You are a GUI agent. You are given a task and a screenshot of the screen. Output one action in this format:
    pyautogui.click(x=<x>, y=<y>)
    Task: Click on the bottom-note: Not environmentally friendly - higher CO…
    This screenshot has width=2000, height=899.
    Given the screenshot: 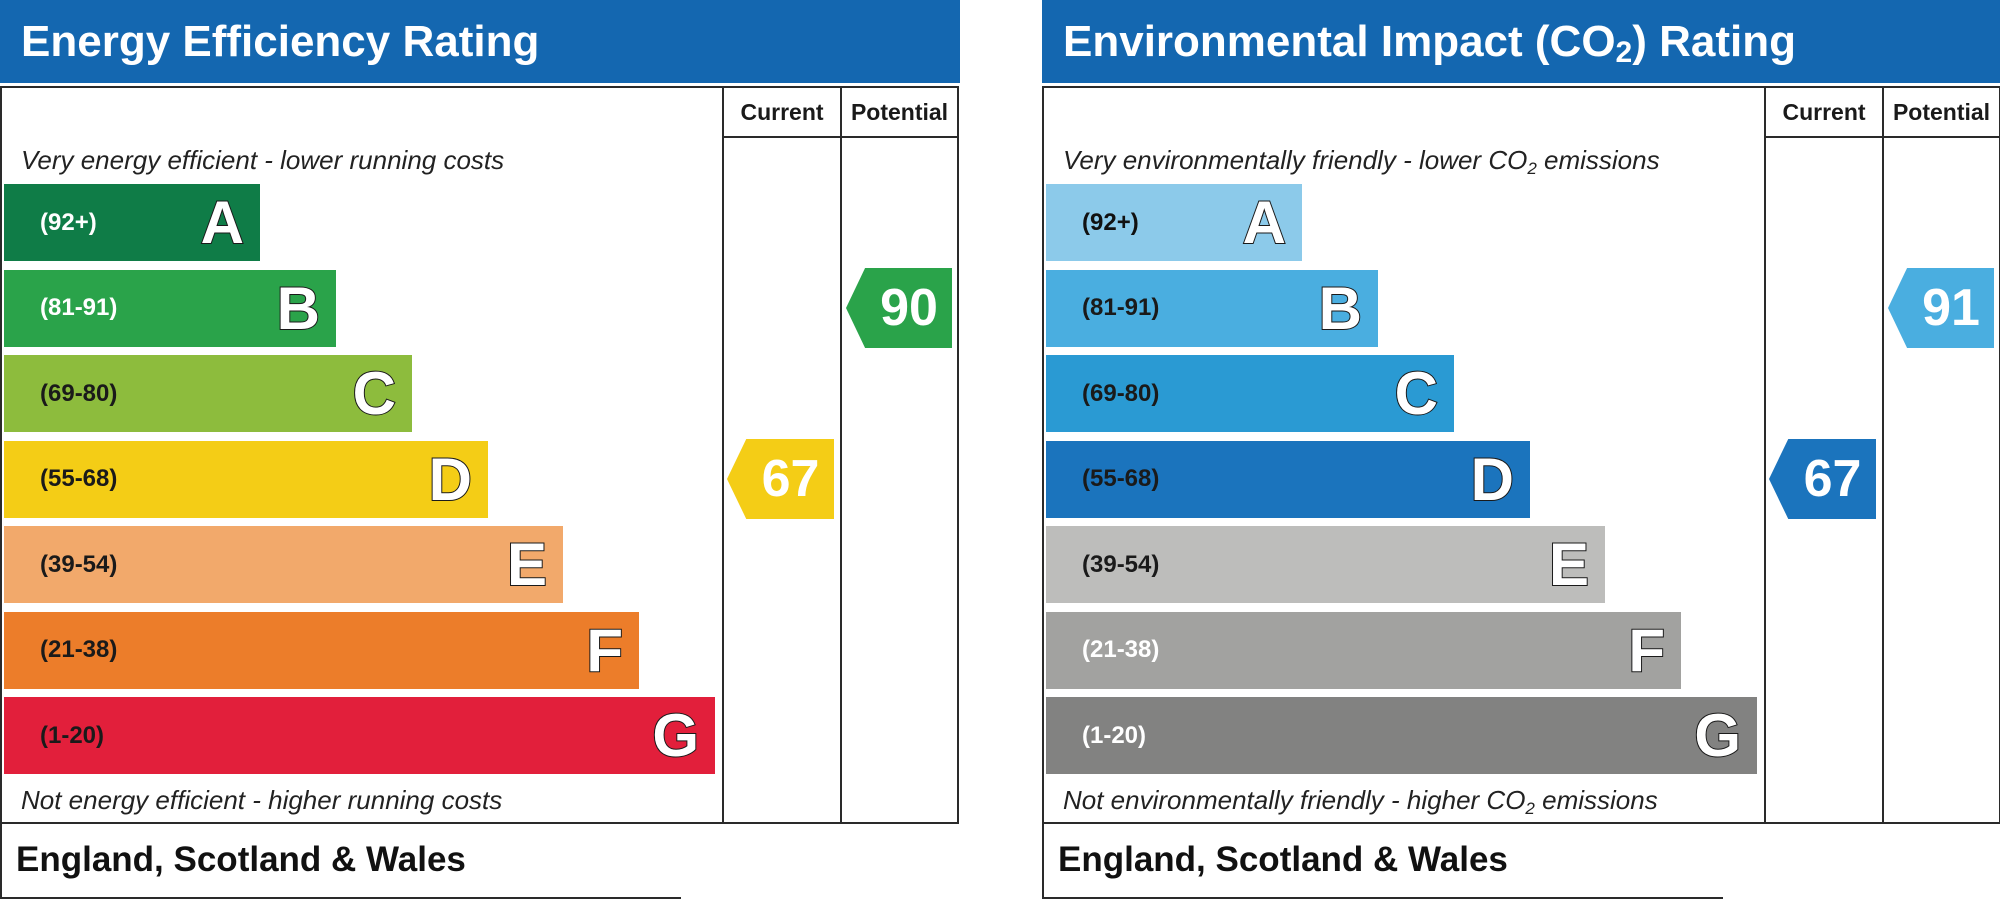 What is the action you would take?
    pyautogui.click(x=1360, y=801)
    